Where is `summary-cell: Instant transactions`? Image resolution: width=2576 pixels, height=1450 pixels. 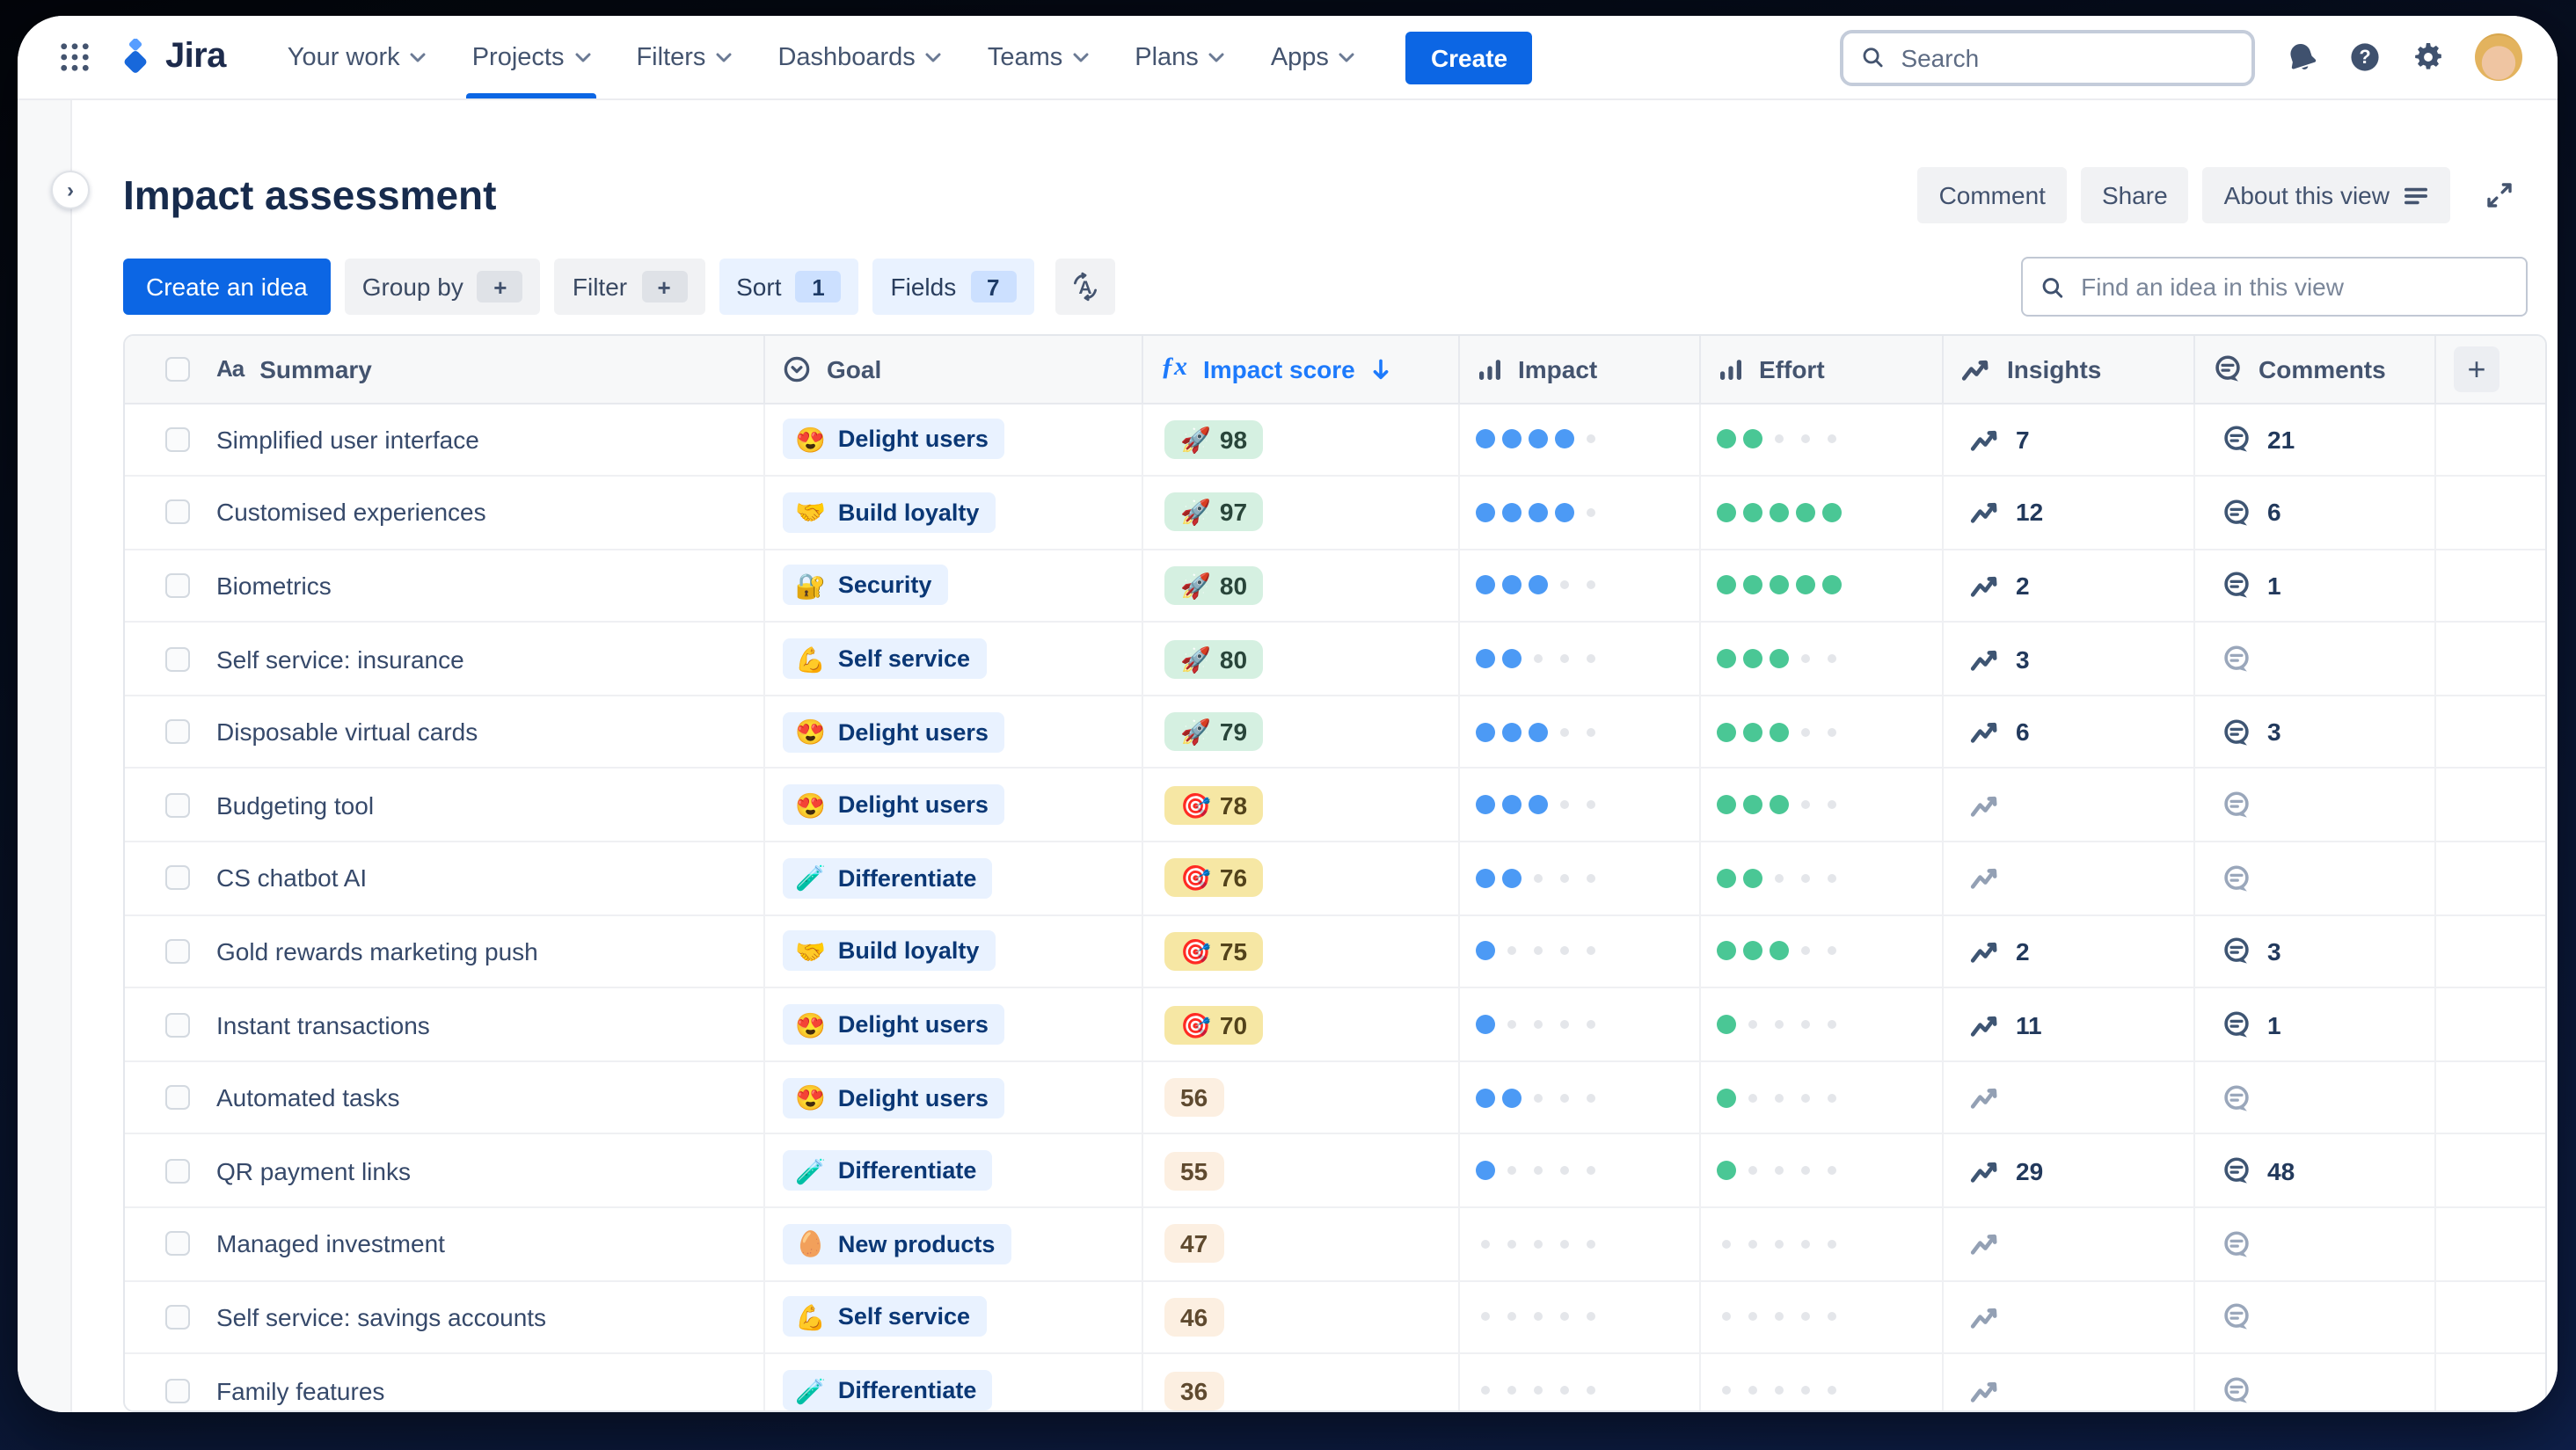 summary-cell: Instant transactions is located at coordinates (445, 1025).